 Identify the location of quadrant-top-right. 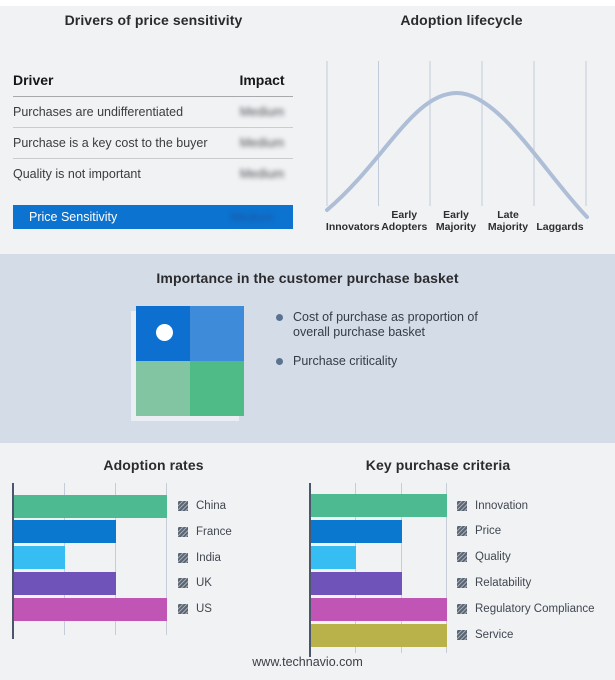
(217, 333).